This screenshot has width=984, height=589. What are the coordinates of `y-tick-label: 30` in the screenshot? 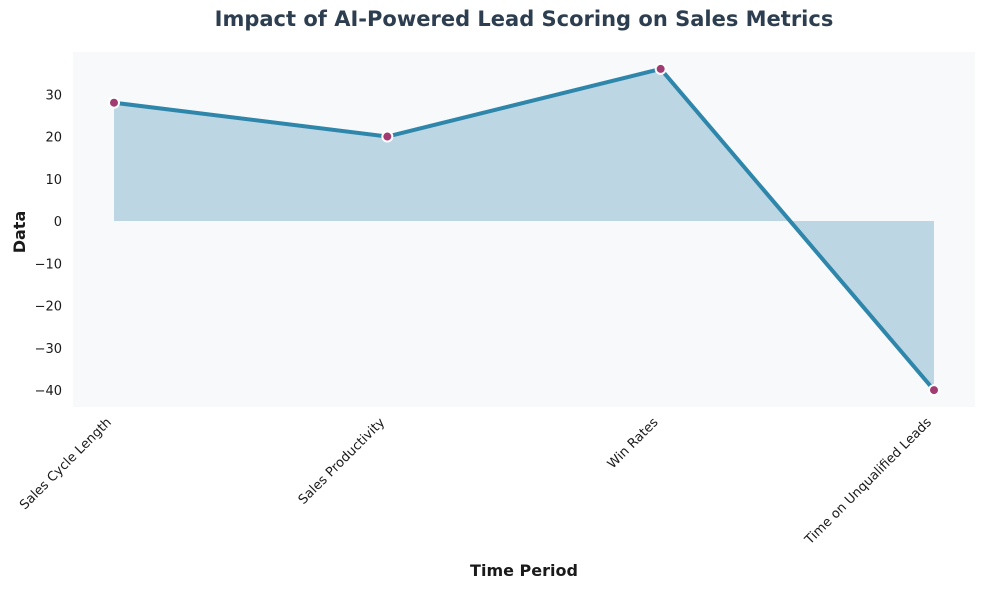 It's located at (53, 95).